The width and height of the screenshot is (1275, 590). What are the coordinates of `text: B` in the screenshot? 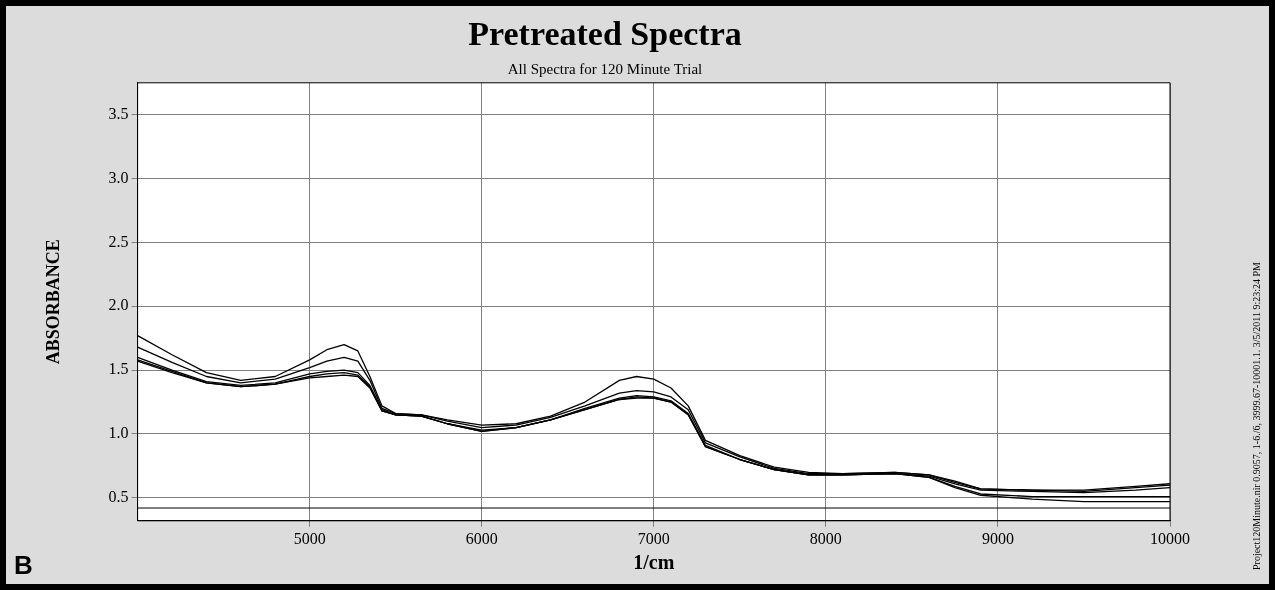 It's located at (23, 565).